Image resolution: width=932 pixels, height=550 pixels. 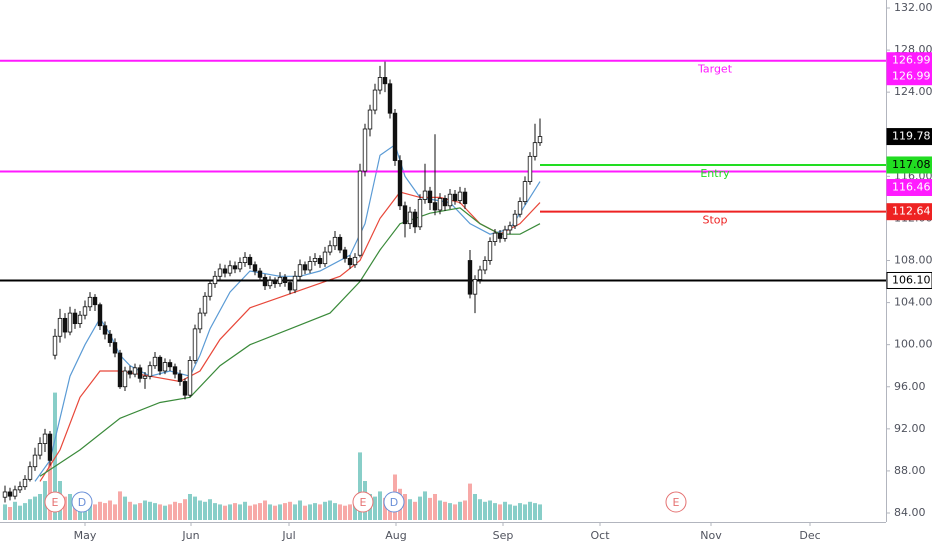 I want to click on event-label: D, so click(x=394, y=502).